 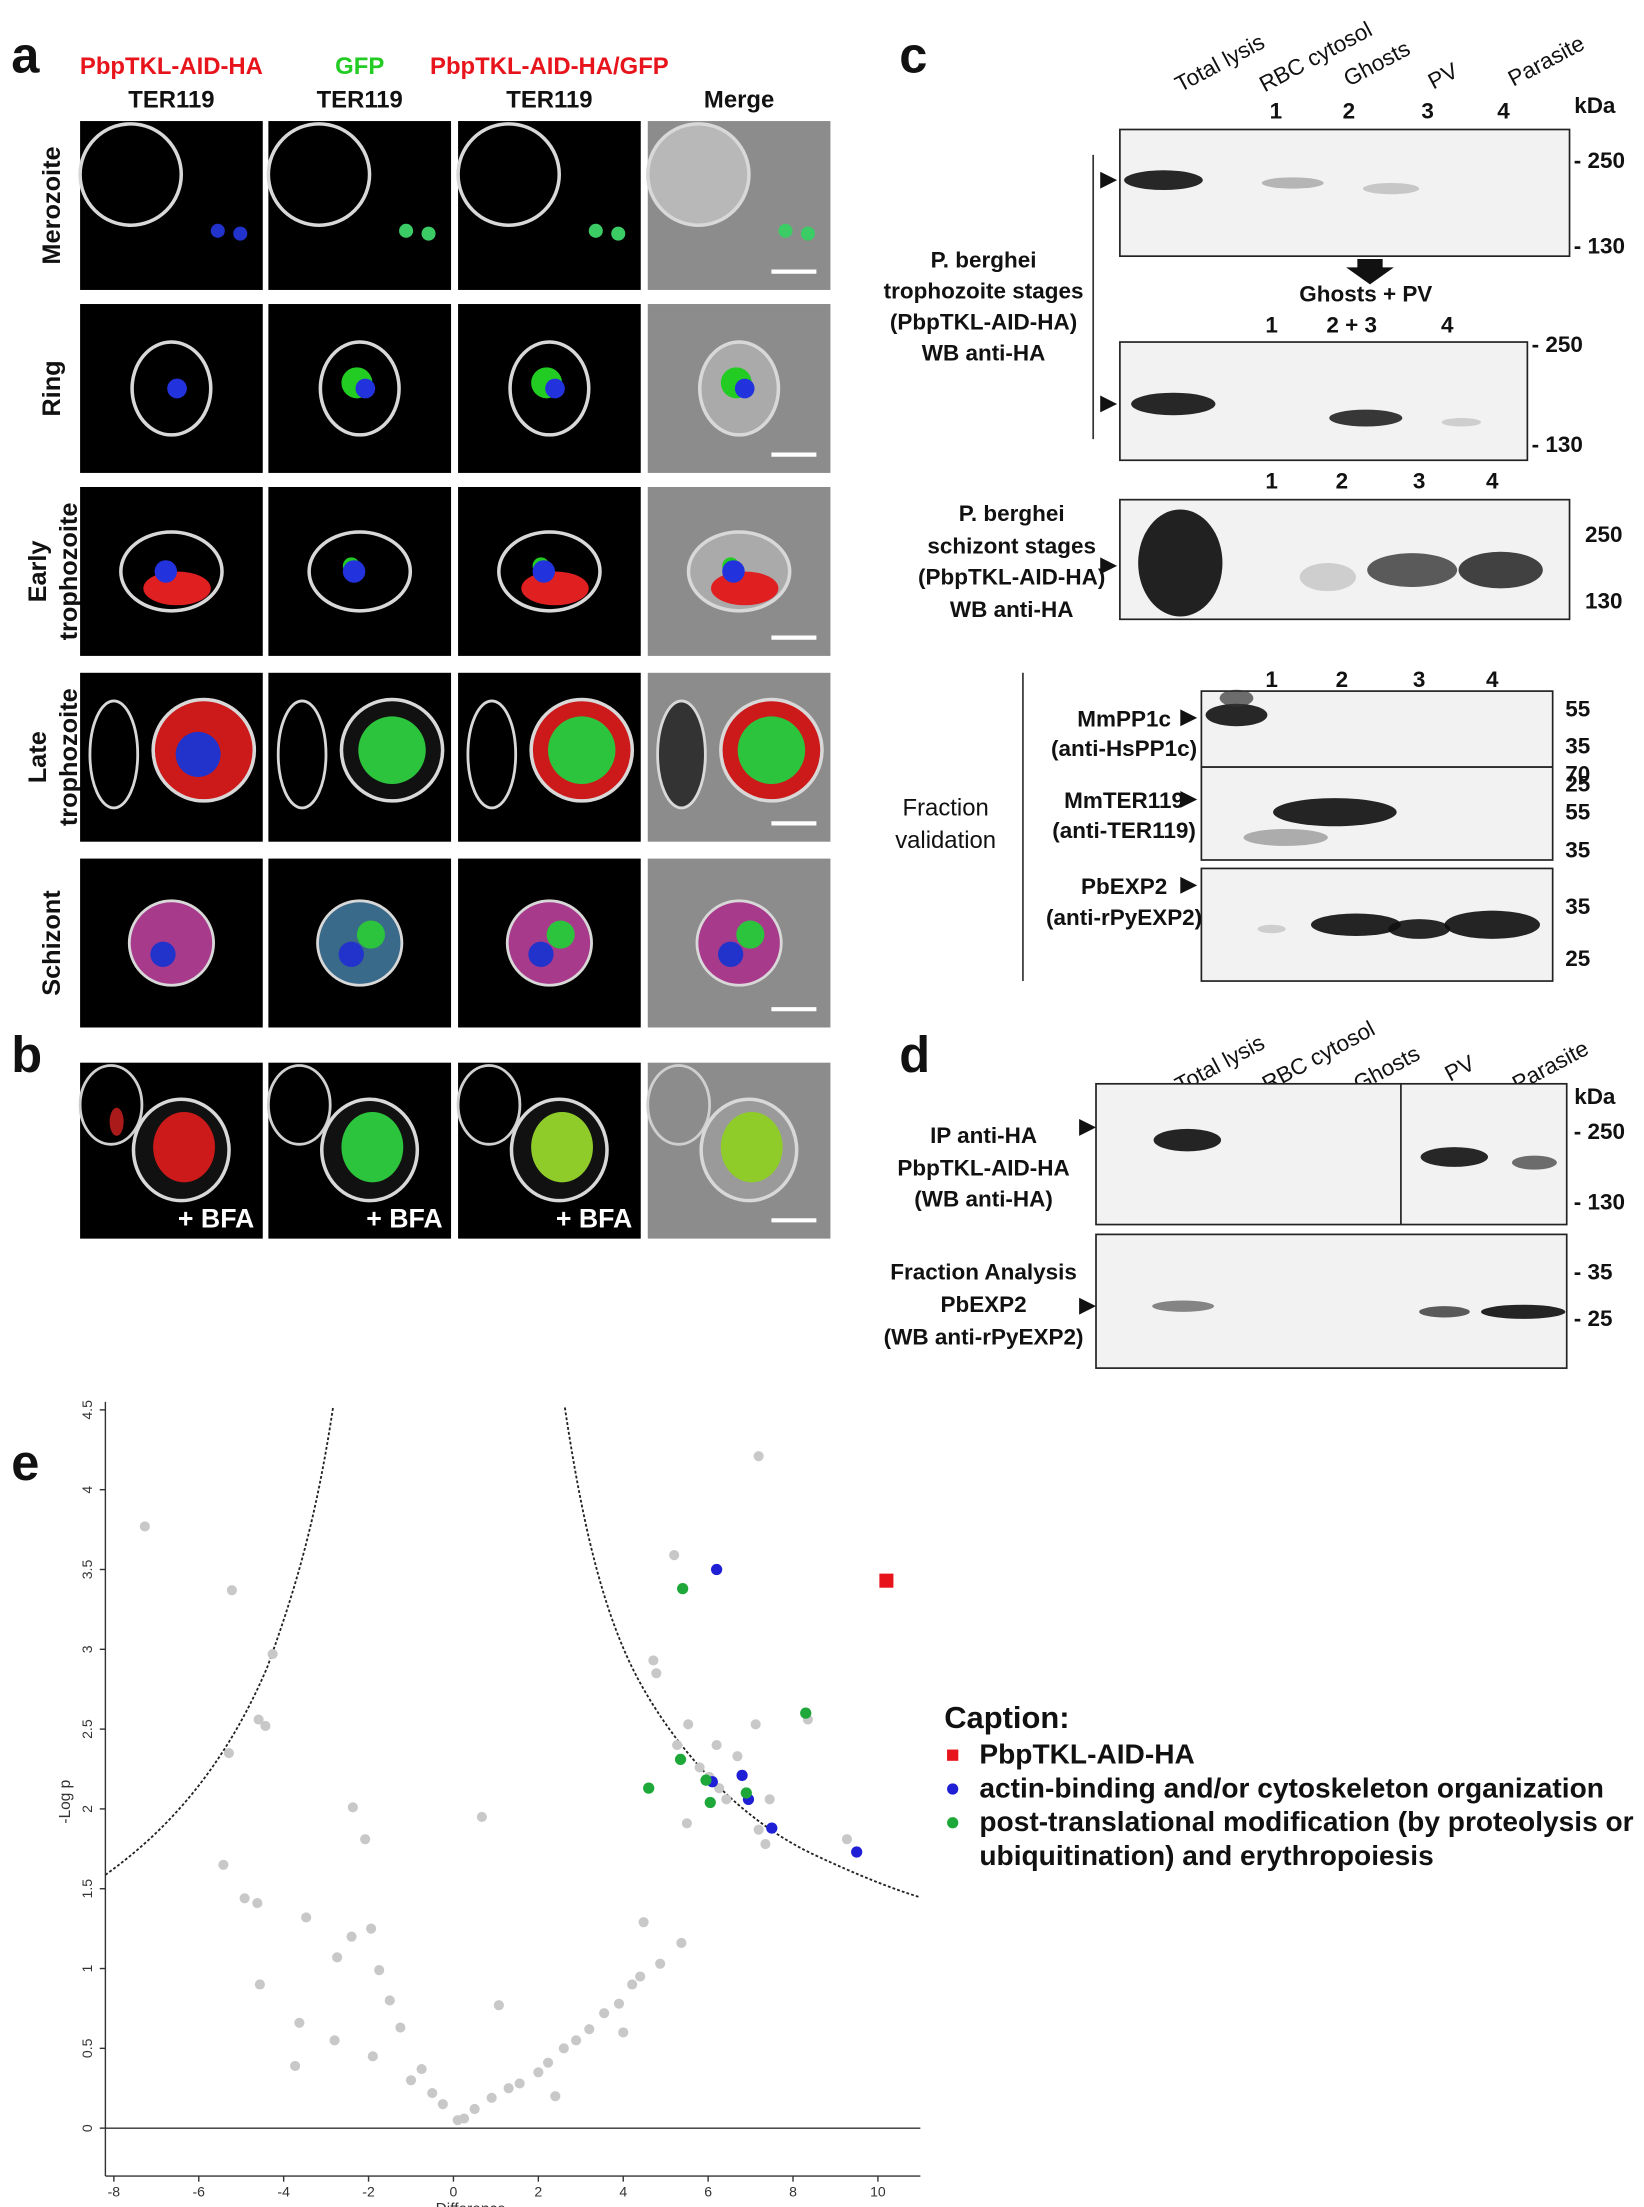 What do you see at coordinates (983, 1199) in the screenshot?
I see `blot-label: (WB anti-HA)` at bounding box center [983, 1199].